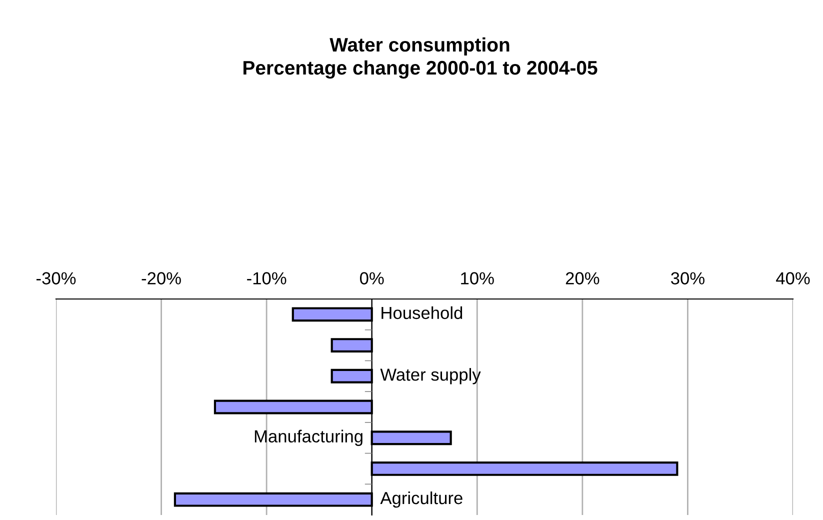 The width and height of the screenshot is (823, 520). I want to click on x-tick-label: 10%, so click(477, 278).